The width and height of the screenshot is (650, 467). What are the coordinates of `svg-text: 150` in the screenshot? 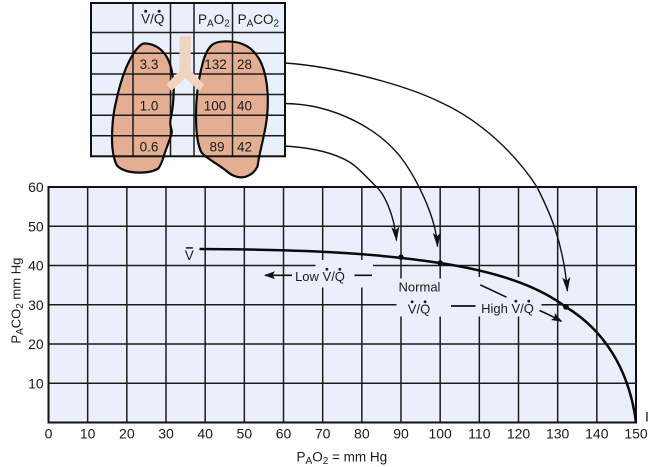 It's located at (636, 434).